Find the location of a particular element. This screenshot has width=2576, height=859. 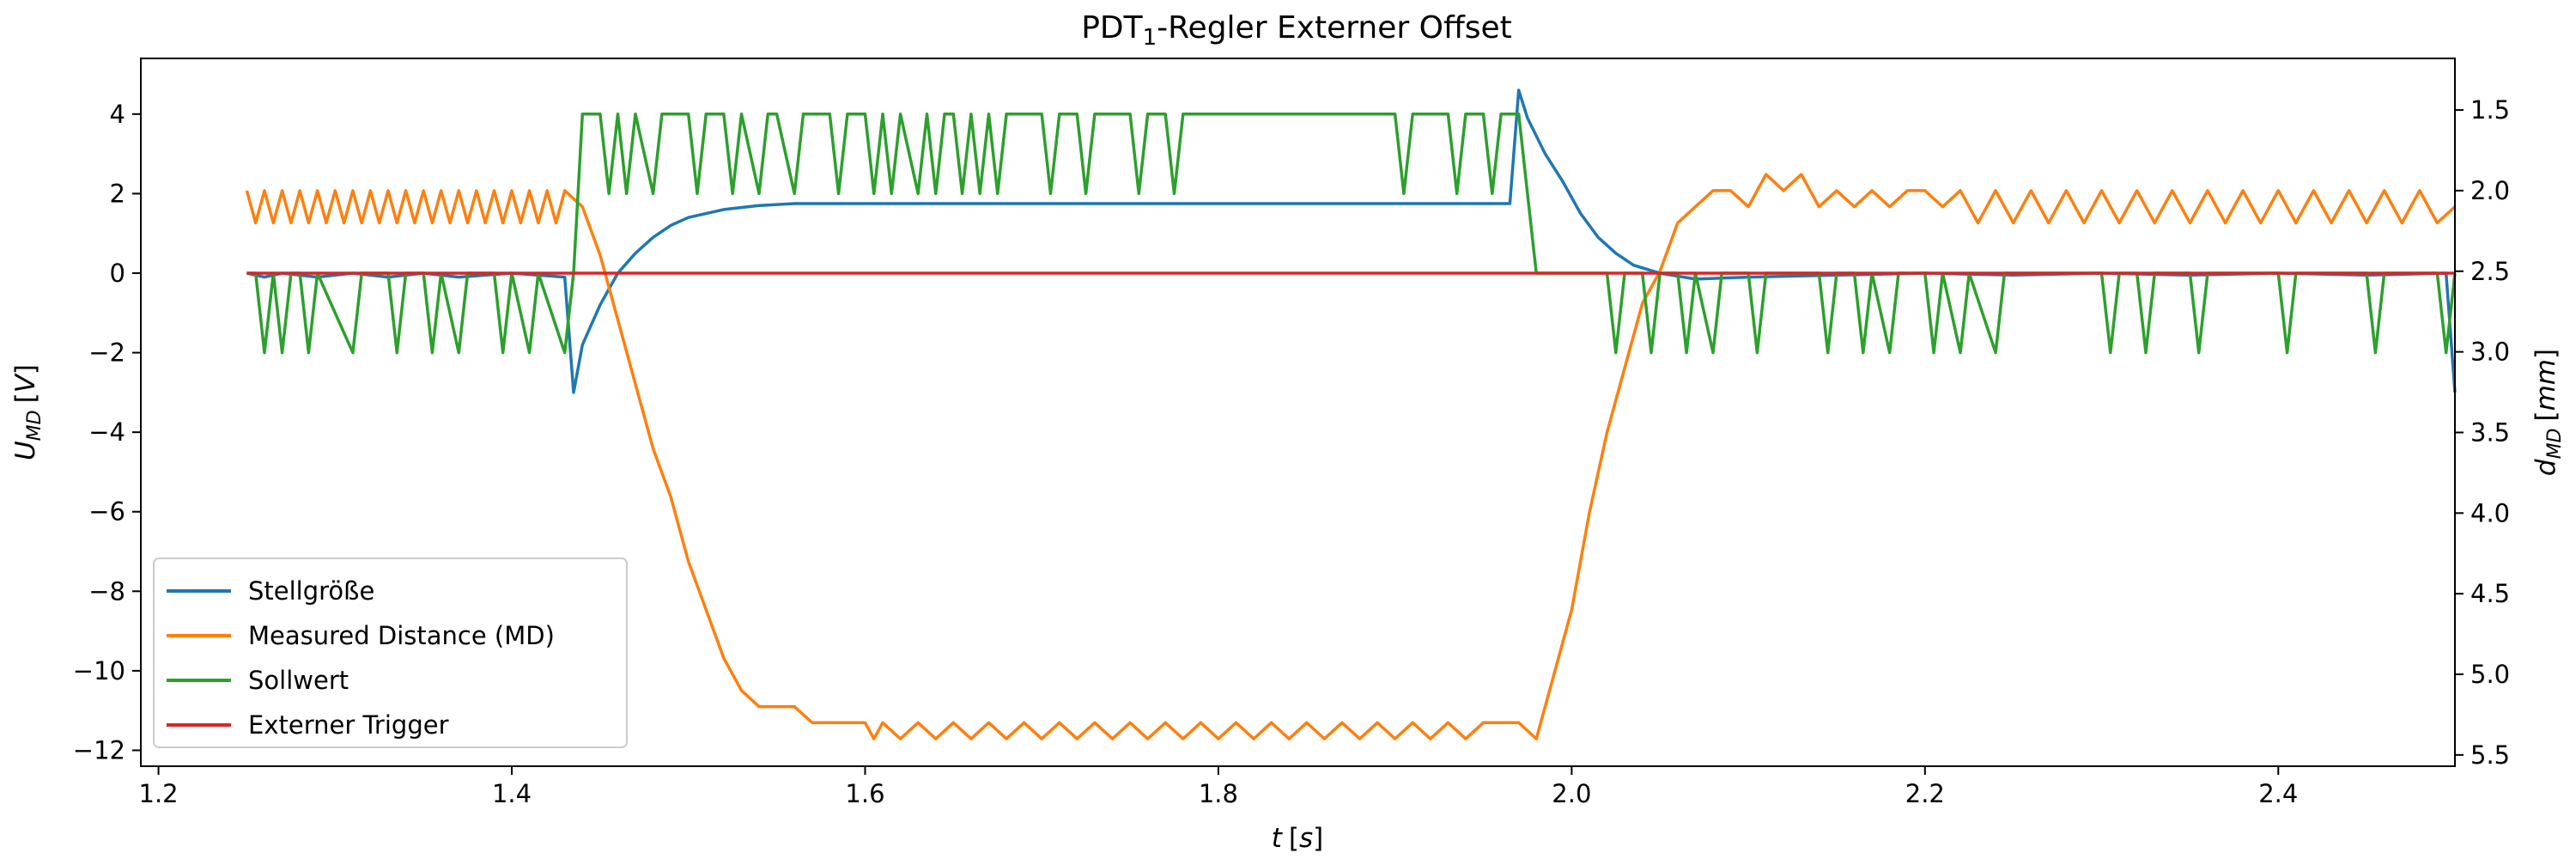

legend-box is located at coordinates (390, 653).